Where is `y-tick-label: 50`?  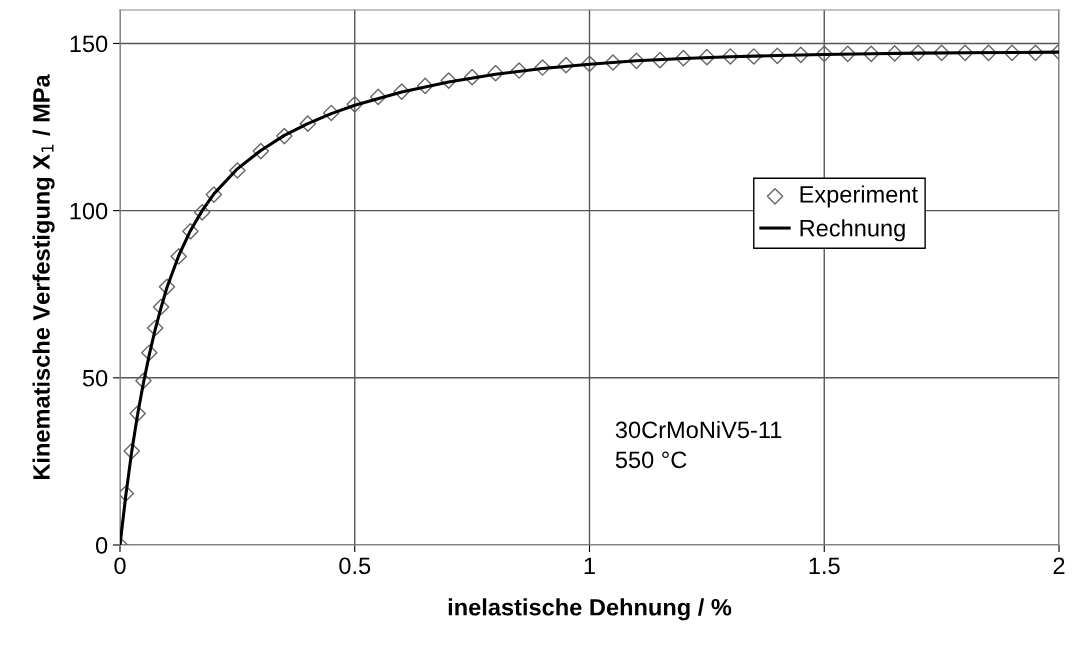 y-tick-label: 50 is located at coordinates (95, 378).